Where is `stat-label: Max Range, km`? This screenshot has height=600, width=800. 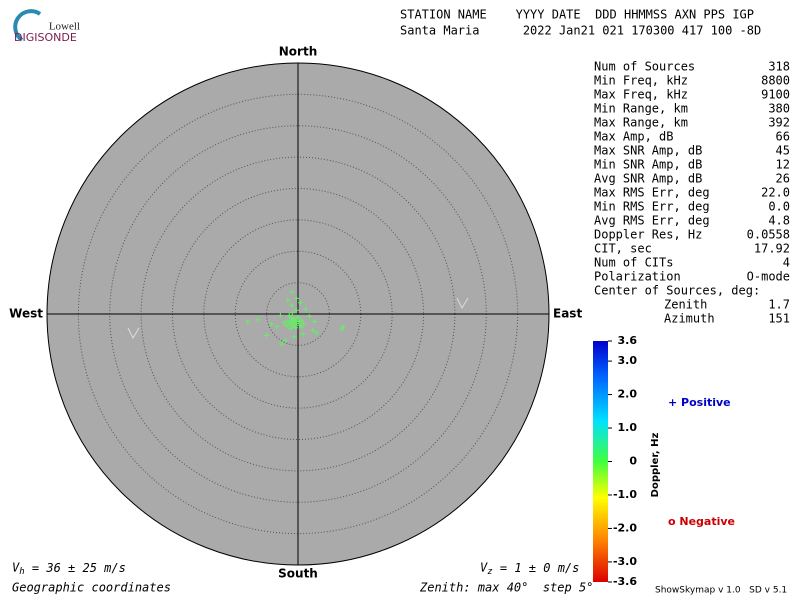 stat-label: Max Range, km is located at coordinates (641, 123).